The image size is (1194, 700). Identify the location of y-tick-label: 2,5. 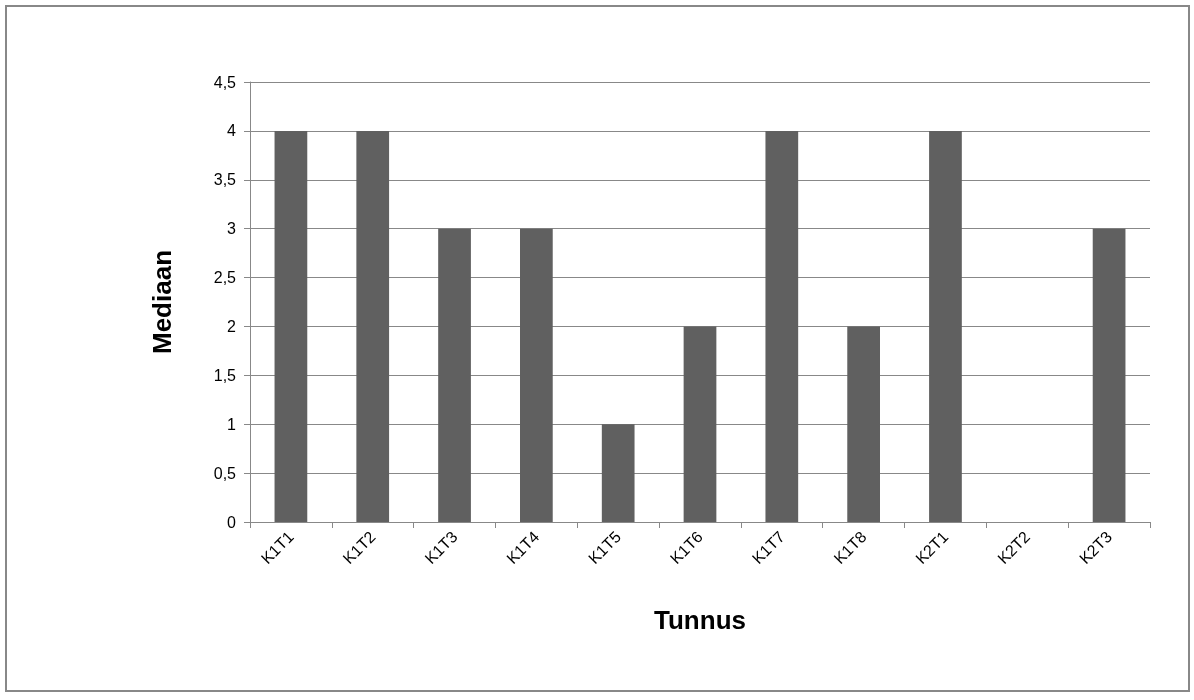
(225, 278).